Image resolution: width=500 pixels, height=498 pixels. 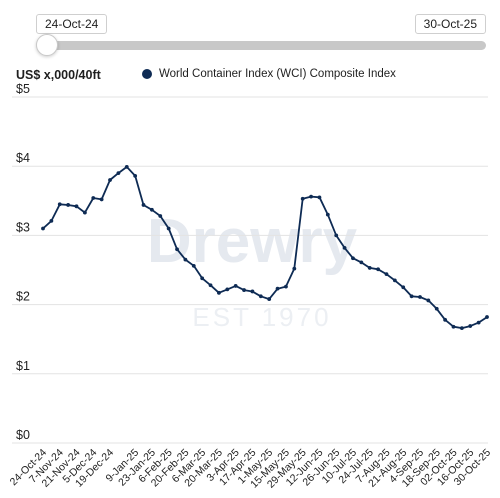 I want to click on watermark-brand-text: Drewry, so click(x=252, y=241).